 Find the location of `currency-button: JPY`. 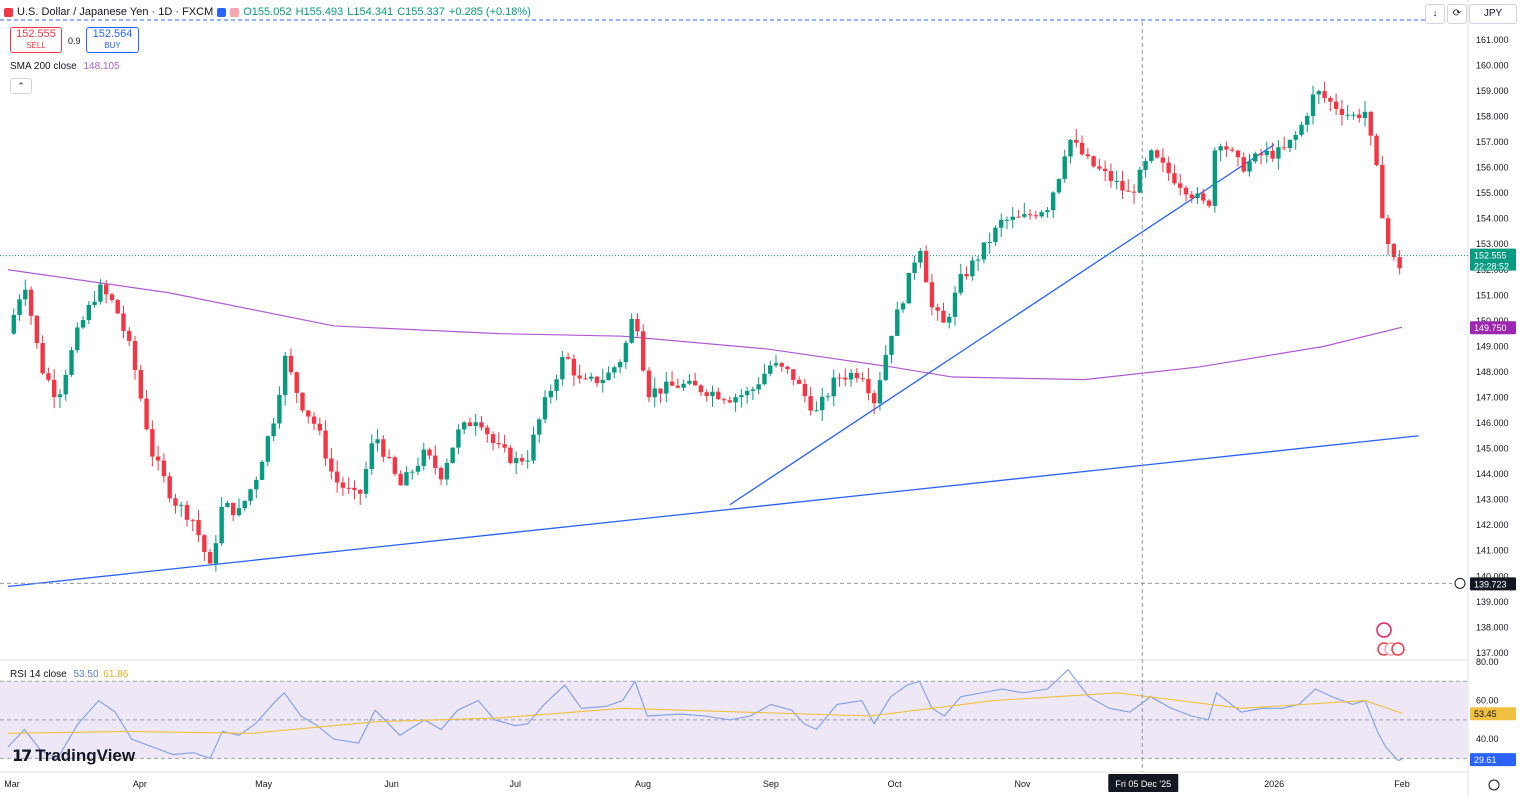

currency-button: JPY is located at coordinates (1493, 14).